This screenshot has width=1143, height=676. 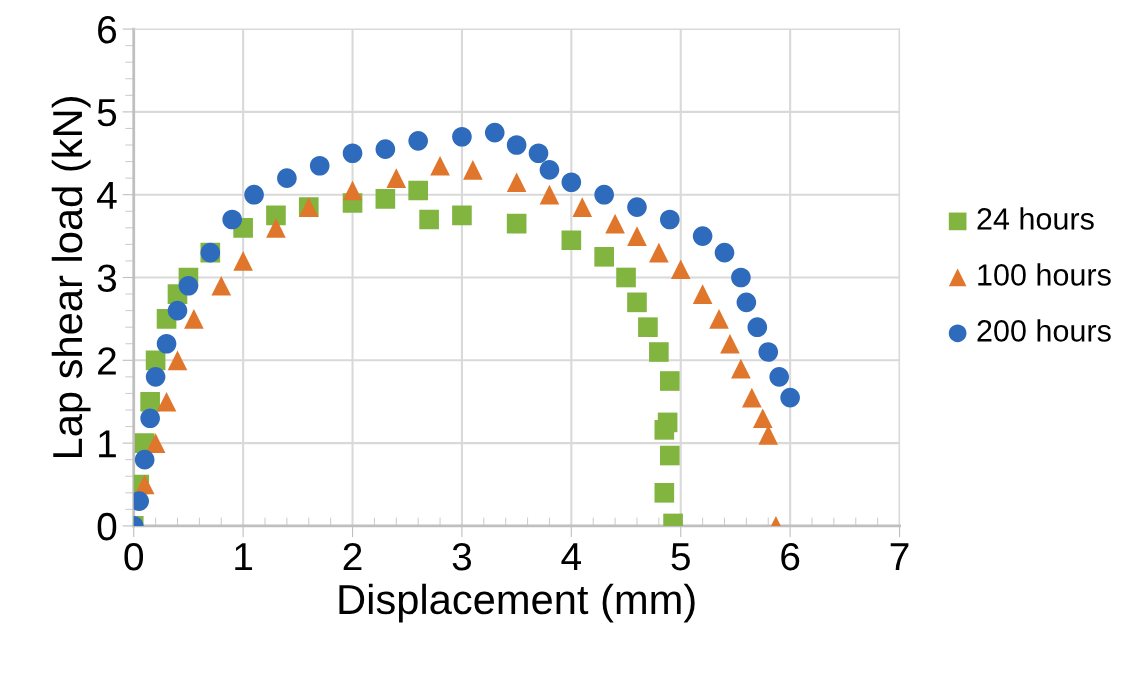 What do you see at coordinates (71, 277) in the screenshot?
I see `y-axis-title: Lap shear load (kN)` at bounding box center [71, 277].